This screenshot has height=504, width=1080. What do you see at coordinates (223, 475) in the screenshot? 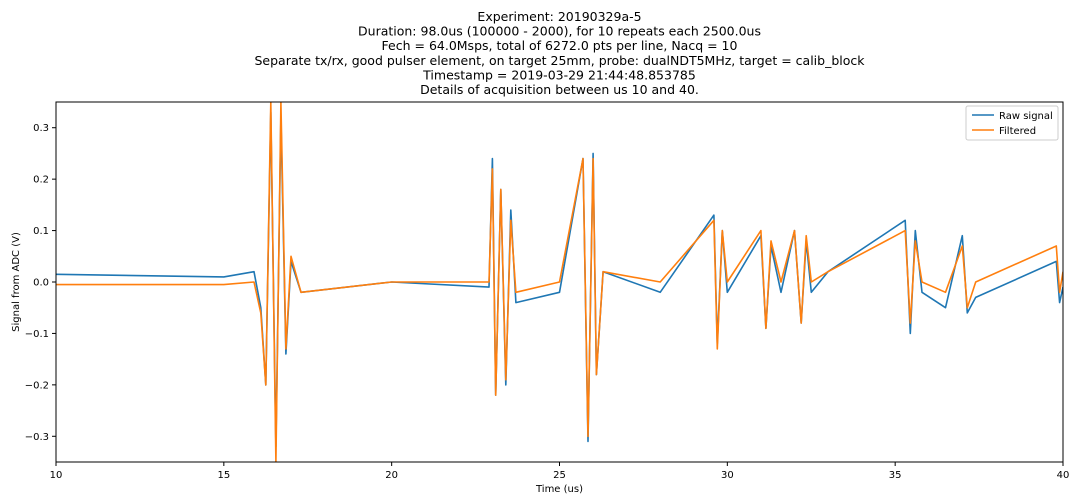
I see `x-tick-label: 15` at bounding box center [223, 475].